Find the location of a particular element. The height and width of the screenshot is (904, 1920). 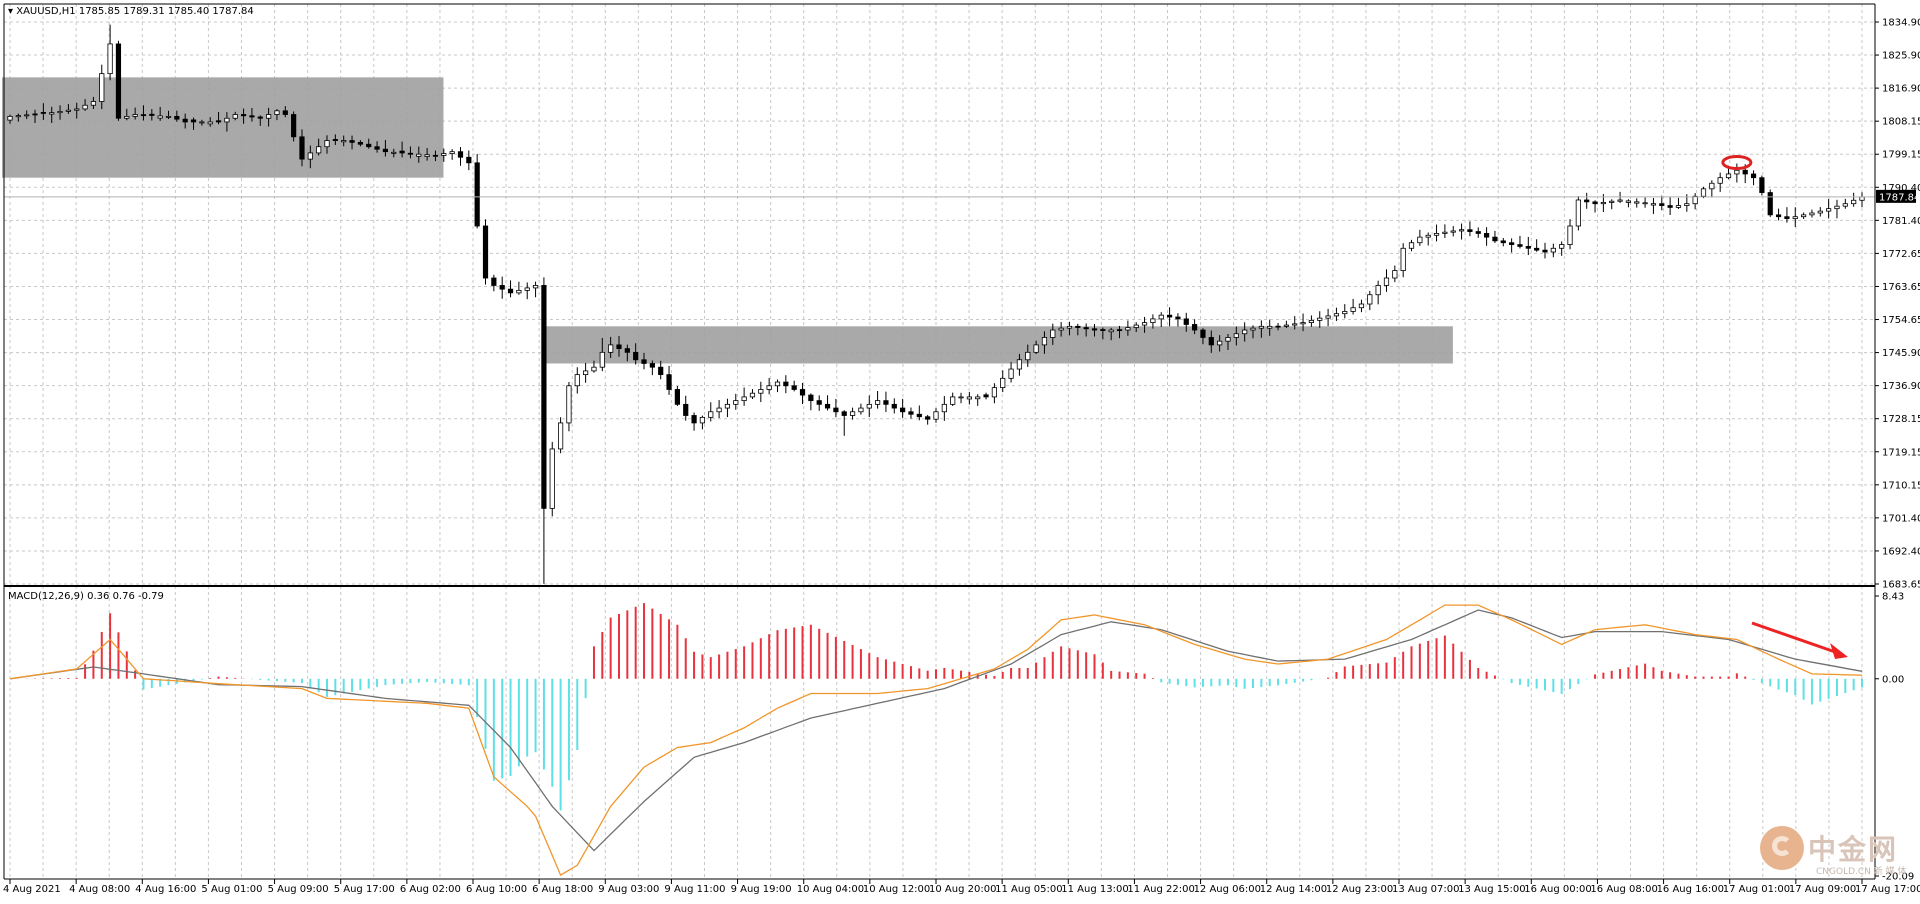

annotations is located at coordinates (1784, 407).